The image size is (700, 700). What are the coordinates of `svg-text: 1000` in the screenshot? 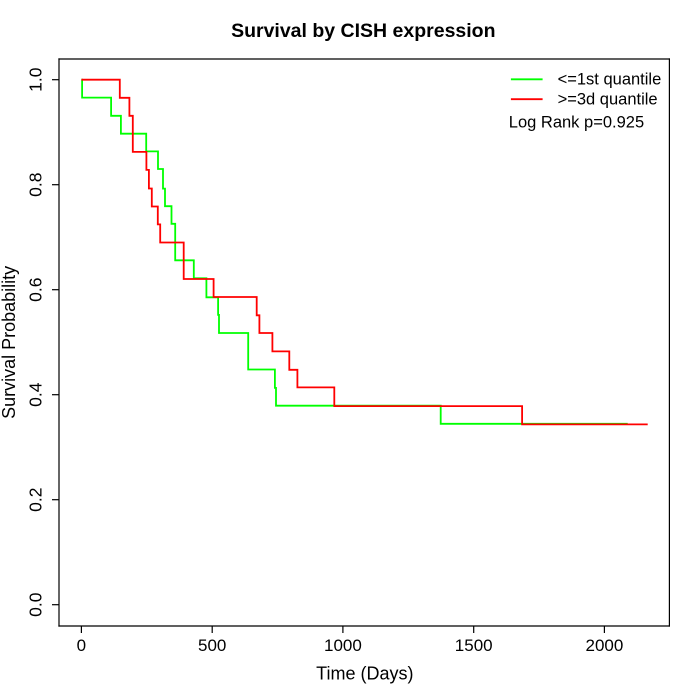 It's located at (343, 645).